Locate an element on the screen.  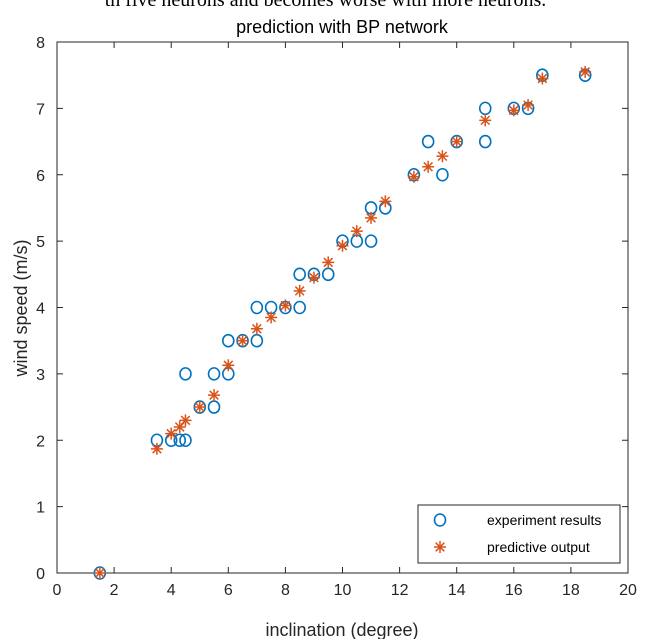
legend-marker-asterisk is located at coordinates (440, 547).